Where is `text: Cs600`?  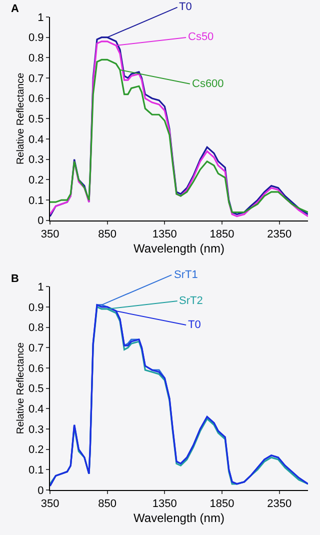 text: Cs600 is located at coordinates (208, 84).